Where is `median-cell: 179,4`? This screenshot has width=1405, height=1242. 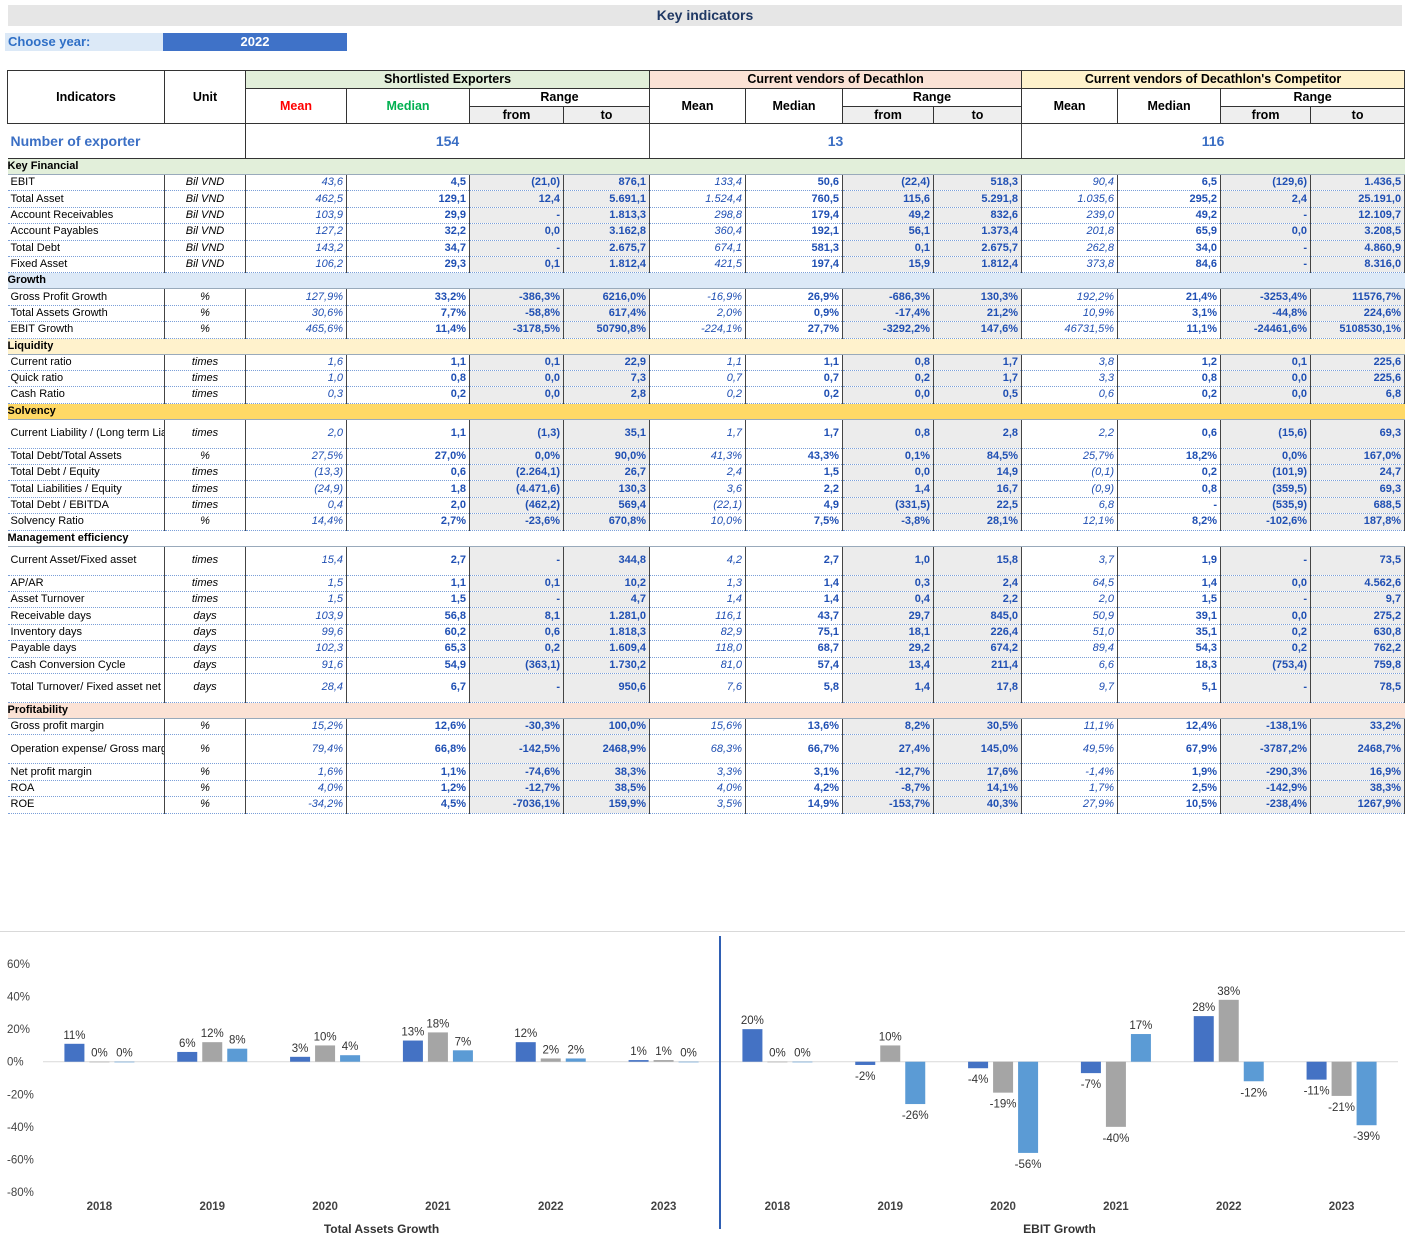 median-cell: 179,4 is located at coordinates (794, 216).